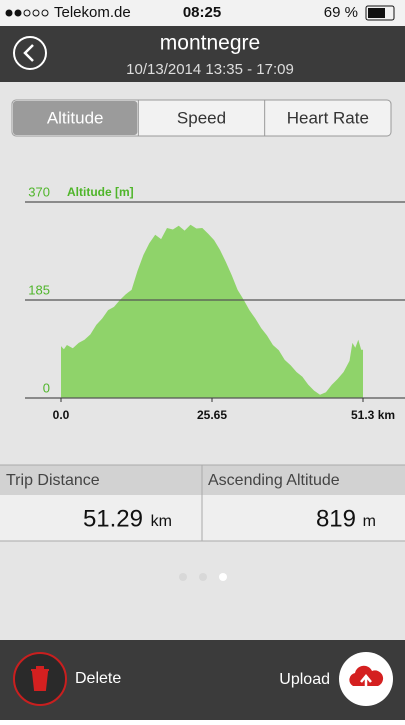 Image resolution: width=405 pixels, height=725 pixels. Describe the element at coordinates (113, 518) in the screenshot. I see `stat-value: 51.29` at that location.